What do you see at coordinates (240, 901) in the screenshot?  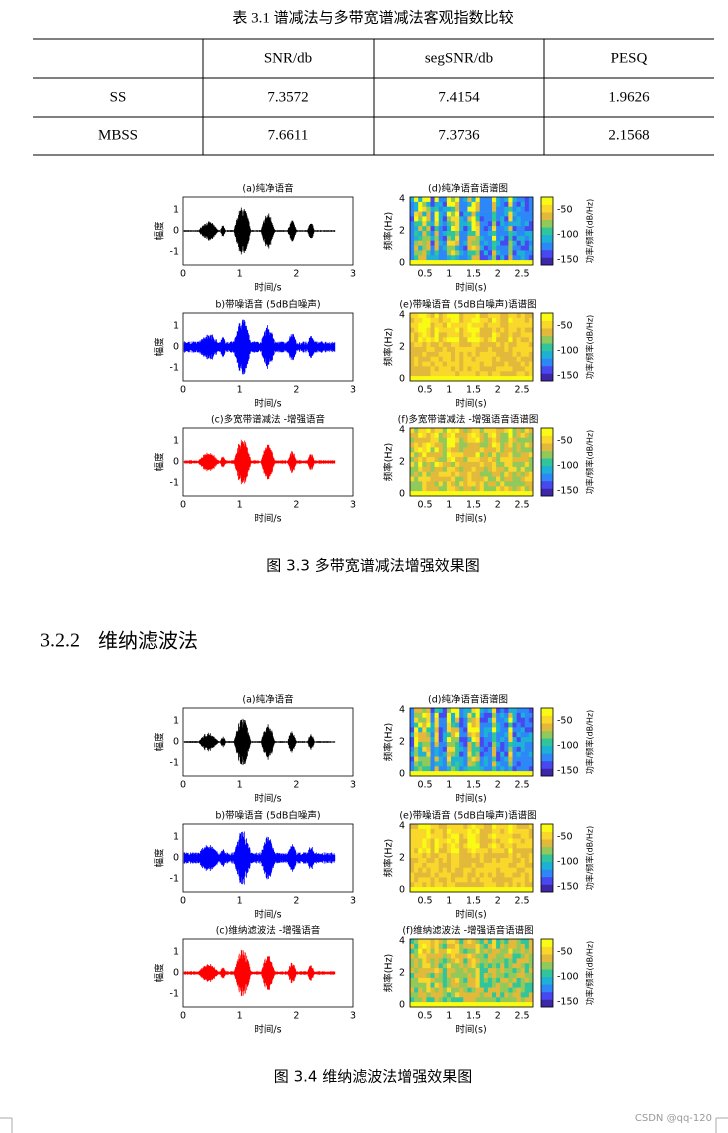 I see `x-tick-label: 1` at bounding box center [240, 901].